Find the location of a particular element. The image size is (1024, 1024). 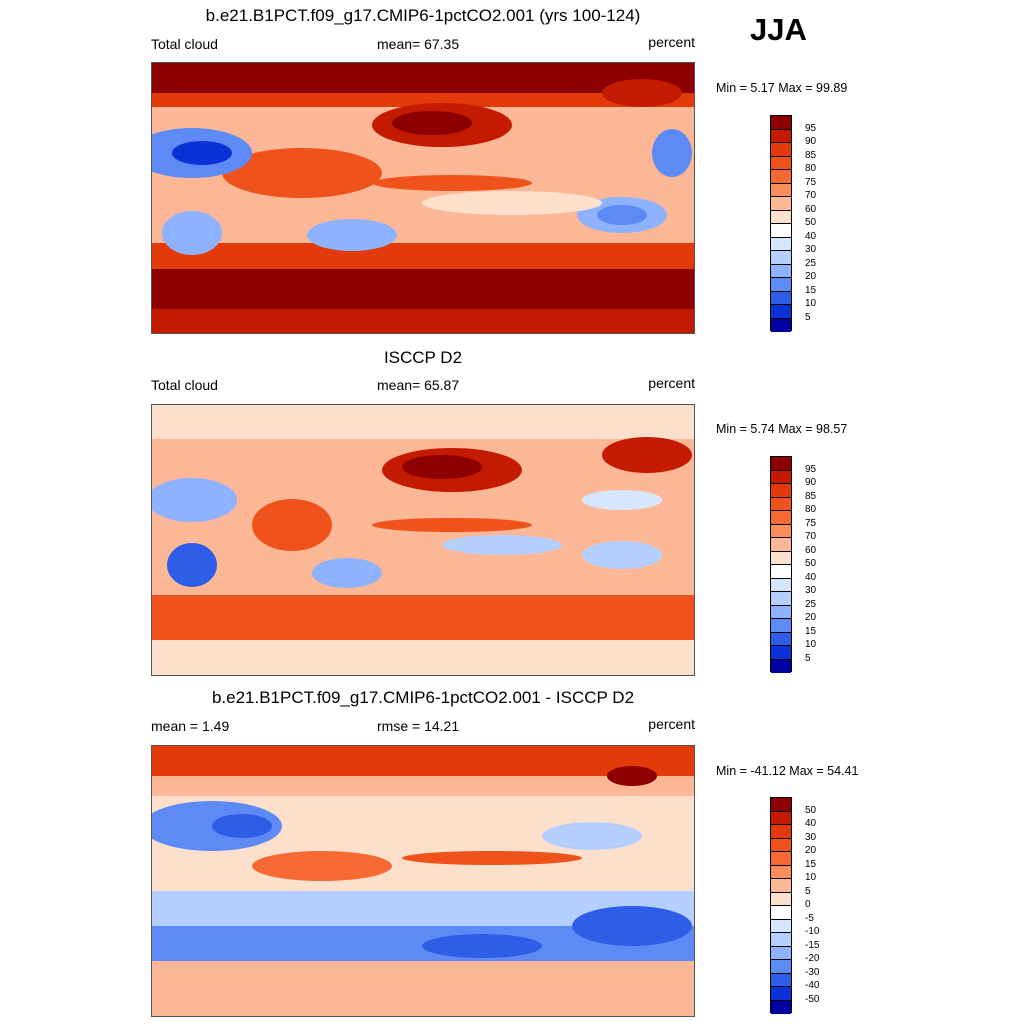

panel-3-colorbar is located at coordinates (781, 905).